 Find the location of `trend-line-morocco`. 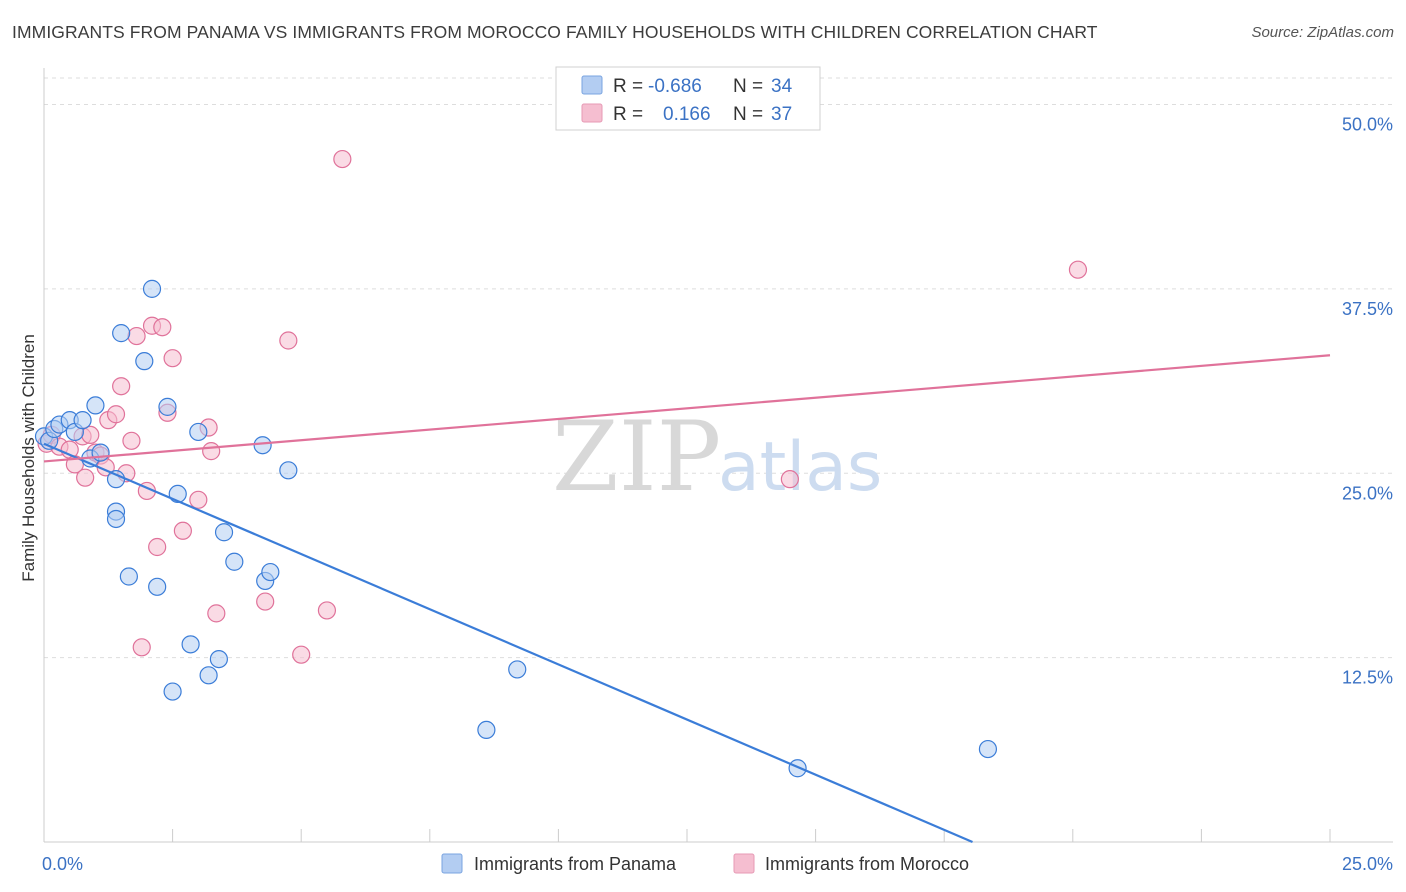

trend-line-morocco is located at coordinates (687, 408).